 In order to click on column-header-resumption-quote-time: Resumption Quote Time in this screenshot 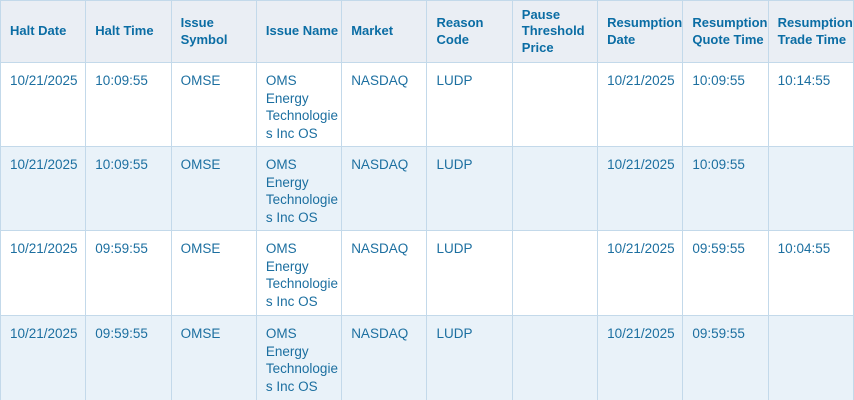, I will do `click(725, 31)`.